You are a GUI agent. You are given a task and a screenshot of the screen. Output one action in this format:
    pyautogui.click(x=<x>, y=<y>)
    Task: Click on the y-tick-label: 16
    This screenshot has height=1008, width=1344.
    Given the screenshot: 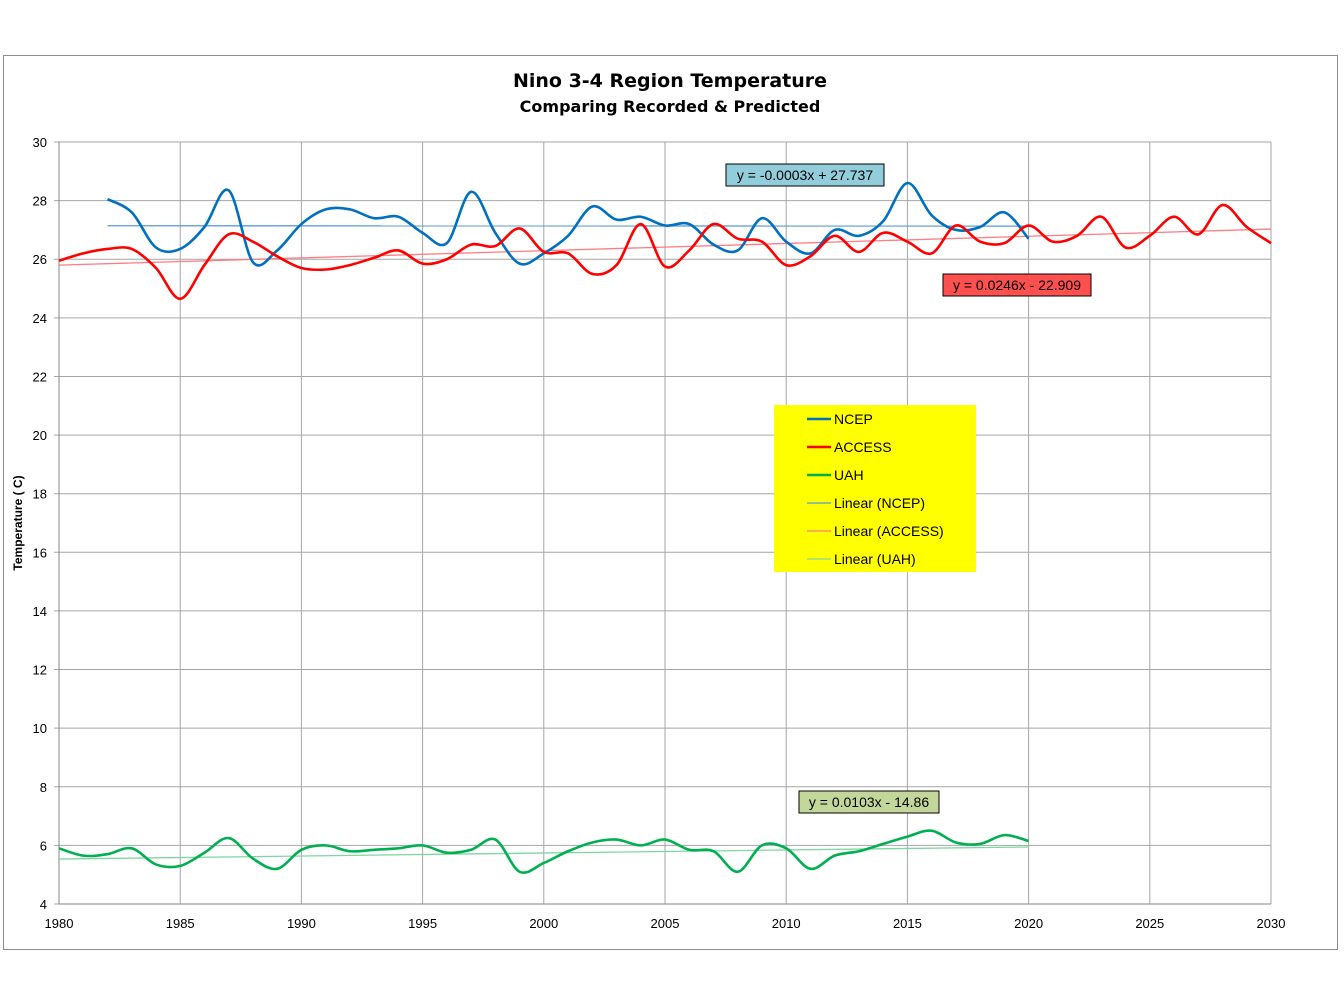 What is the action you would take?
    pyautogui.click(x=40, y=552)
    